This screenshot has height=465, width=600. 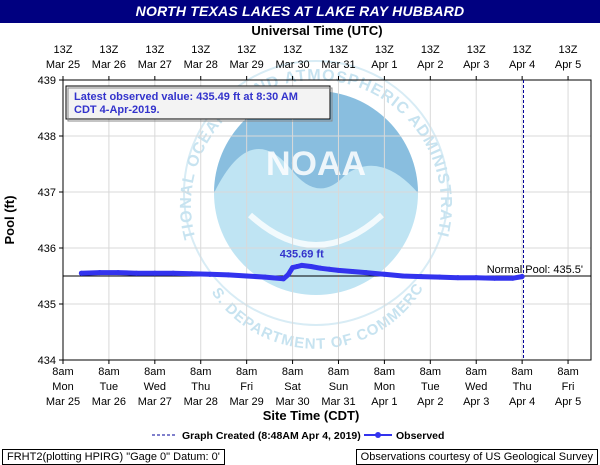 What do you see at coordinates (47, 137) in the screenshot?
I see `y-tick-label: 438` at bounding box center [47, 137].